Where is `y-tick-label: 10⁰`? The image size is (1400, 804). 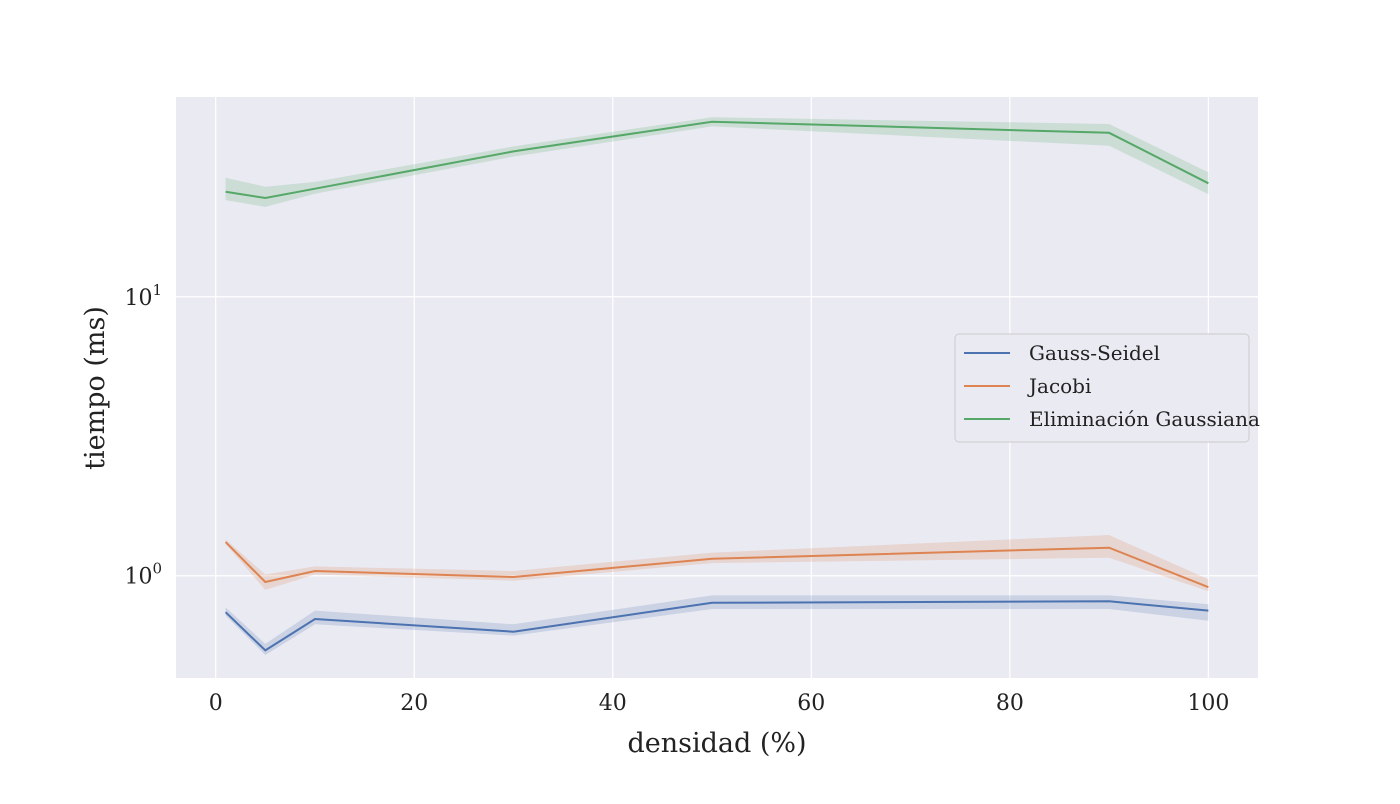
y-tick-label: 10⁰ is located at coordinates (143, 575).